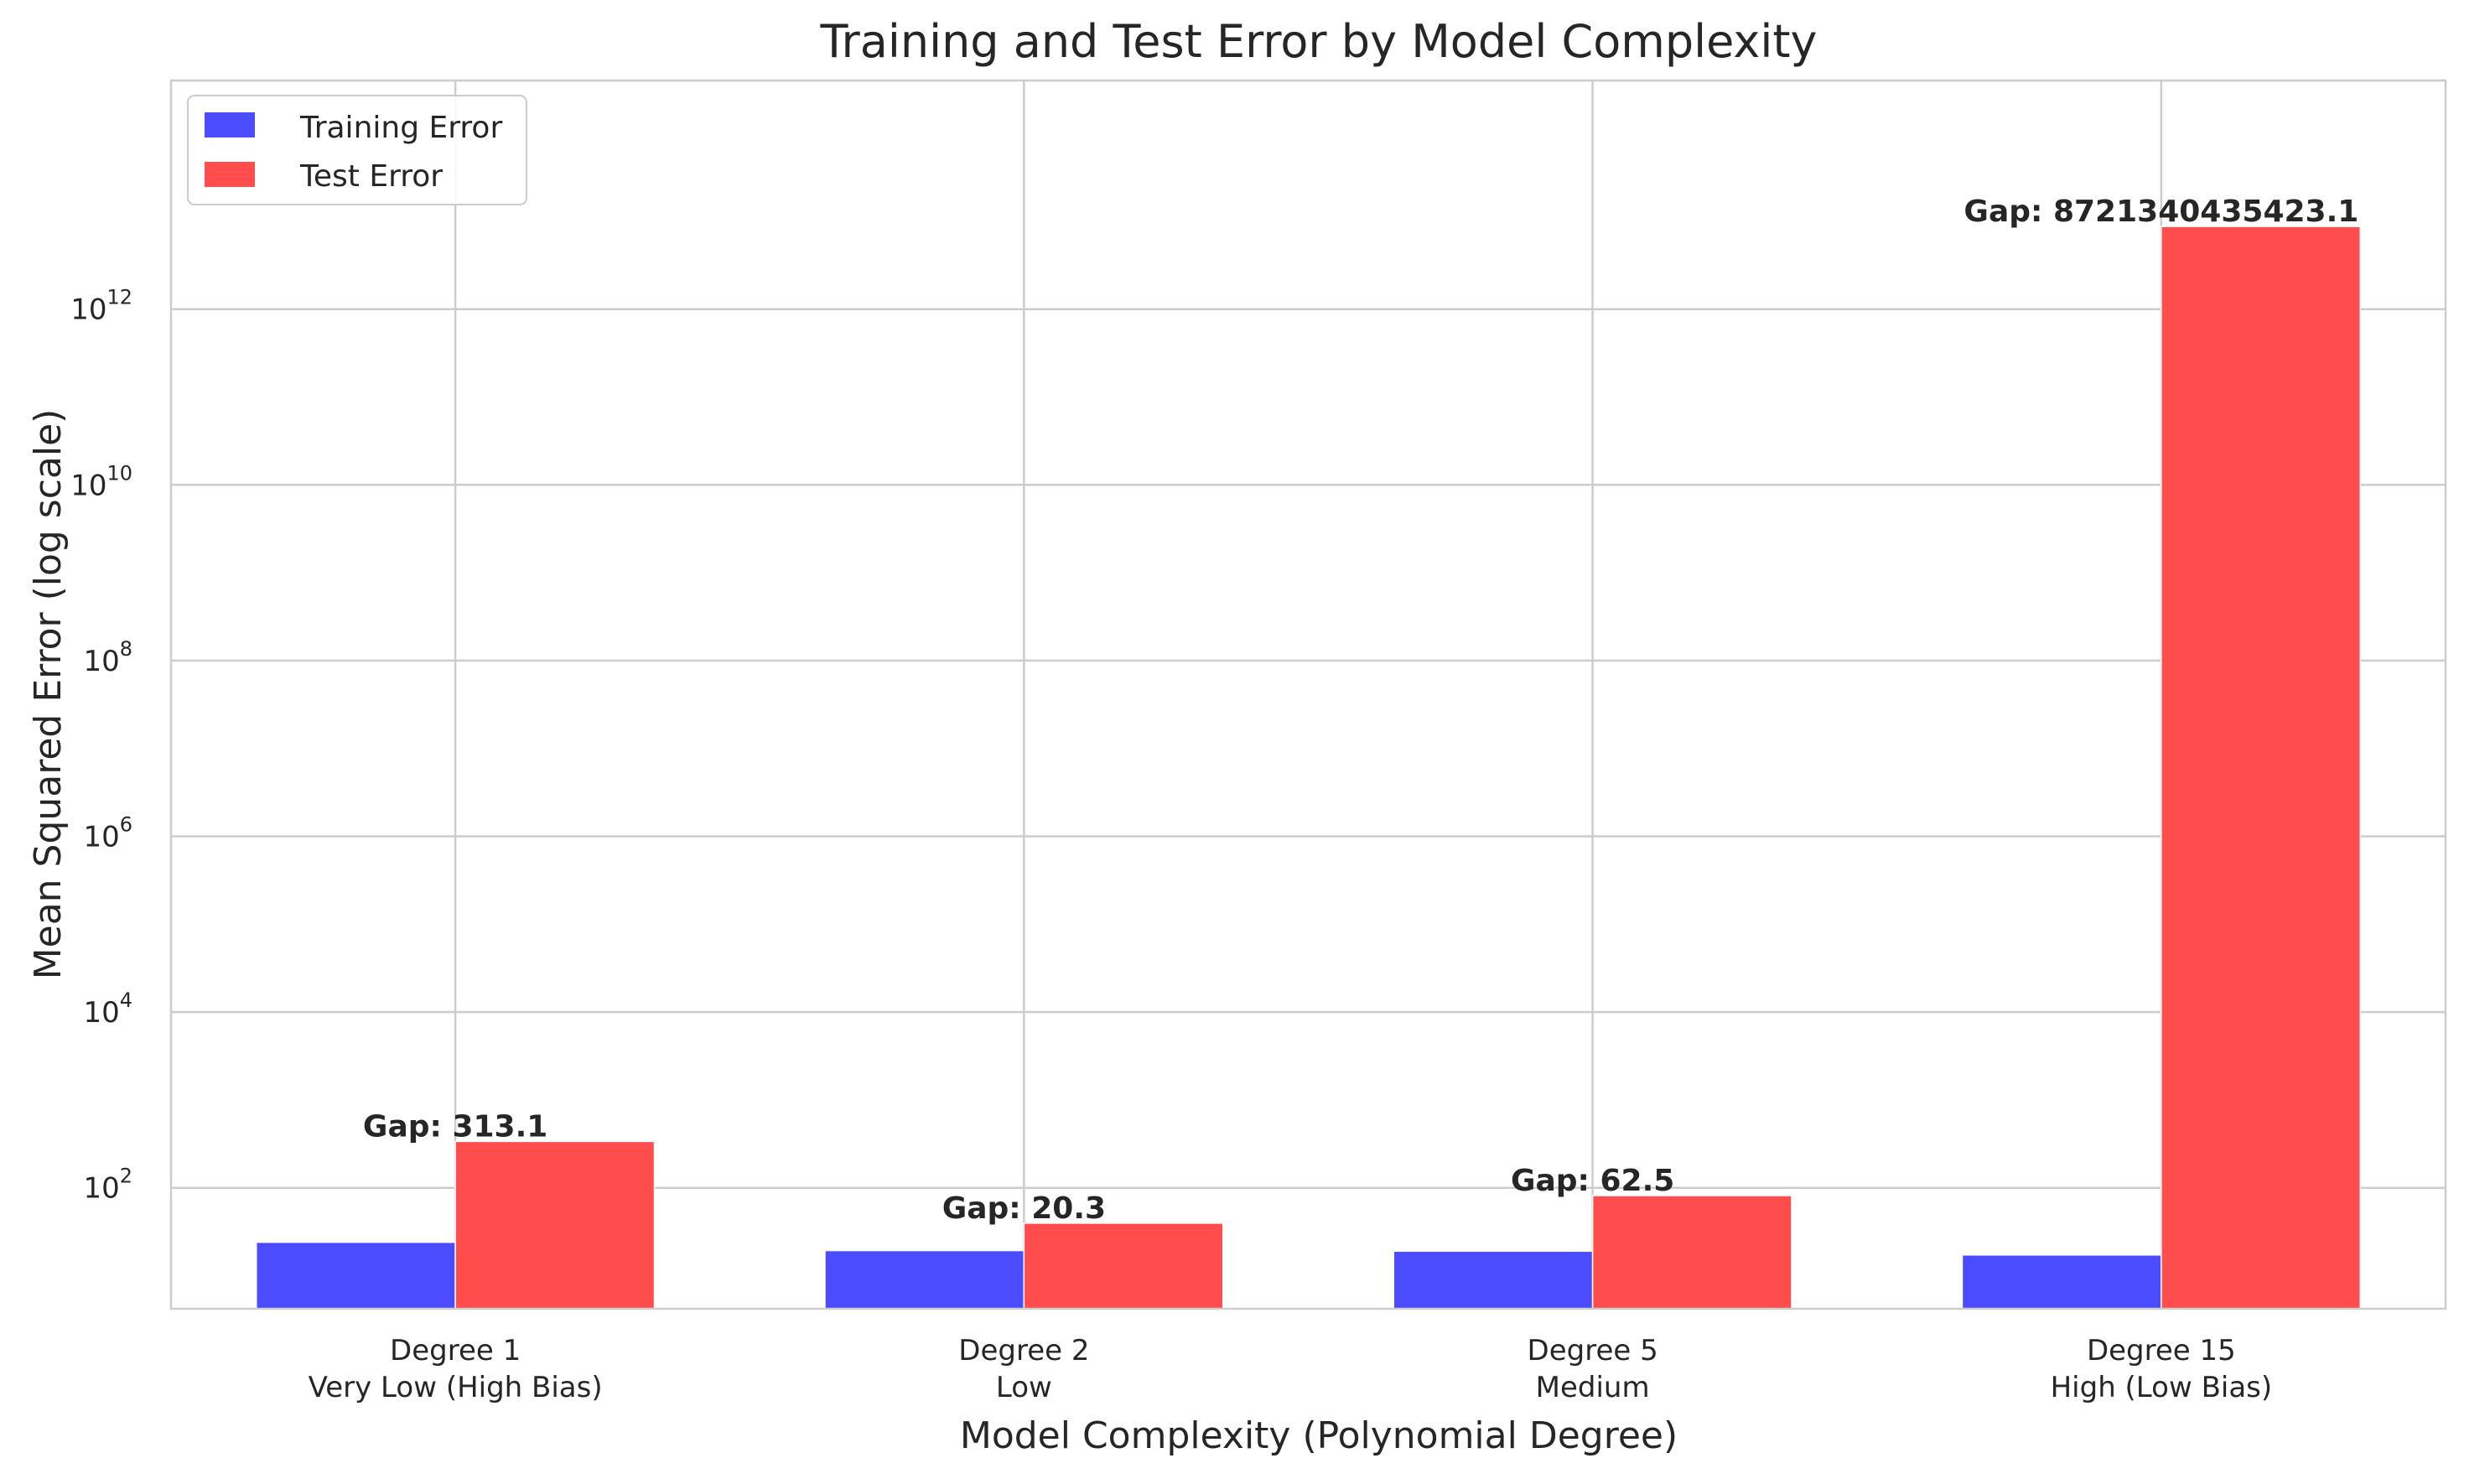  I want to click on x-tick-label-degree: Degree 15, so click(2161, 1350).